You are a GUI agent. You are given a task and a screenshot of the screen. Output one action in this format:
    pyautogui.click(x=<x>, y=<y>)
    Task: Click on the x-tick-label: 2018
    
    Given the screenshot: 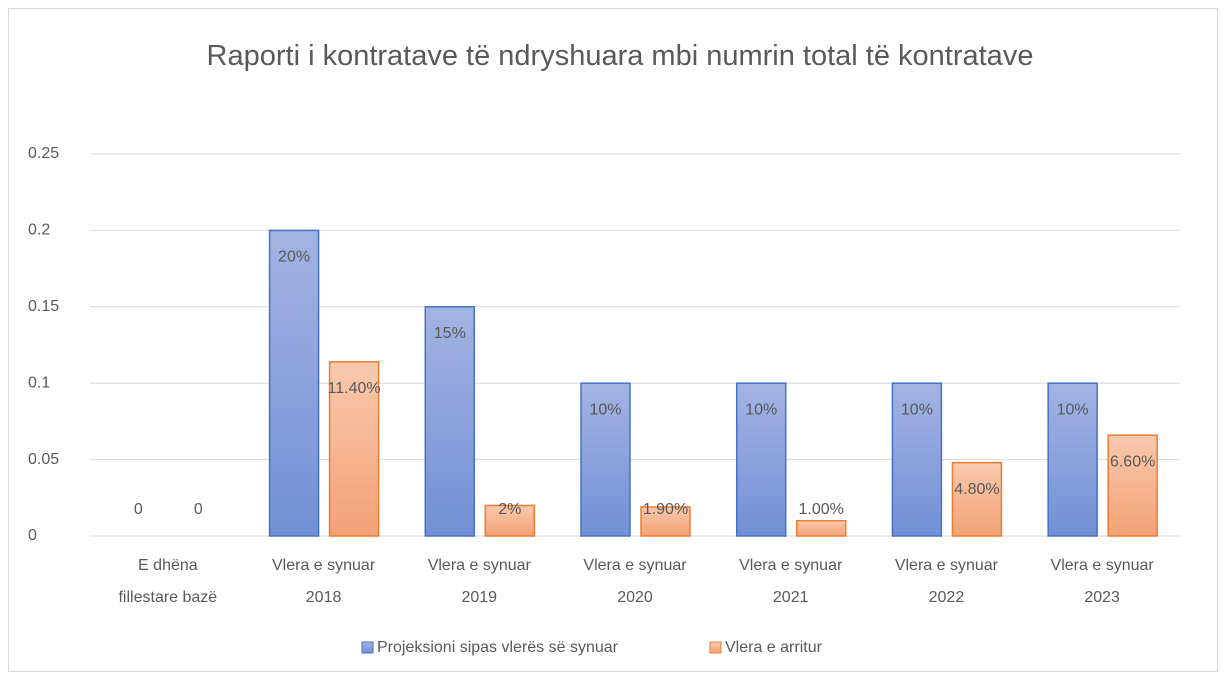 What is the action you would take?
    pyautogui.click(x=324, y=597)
    